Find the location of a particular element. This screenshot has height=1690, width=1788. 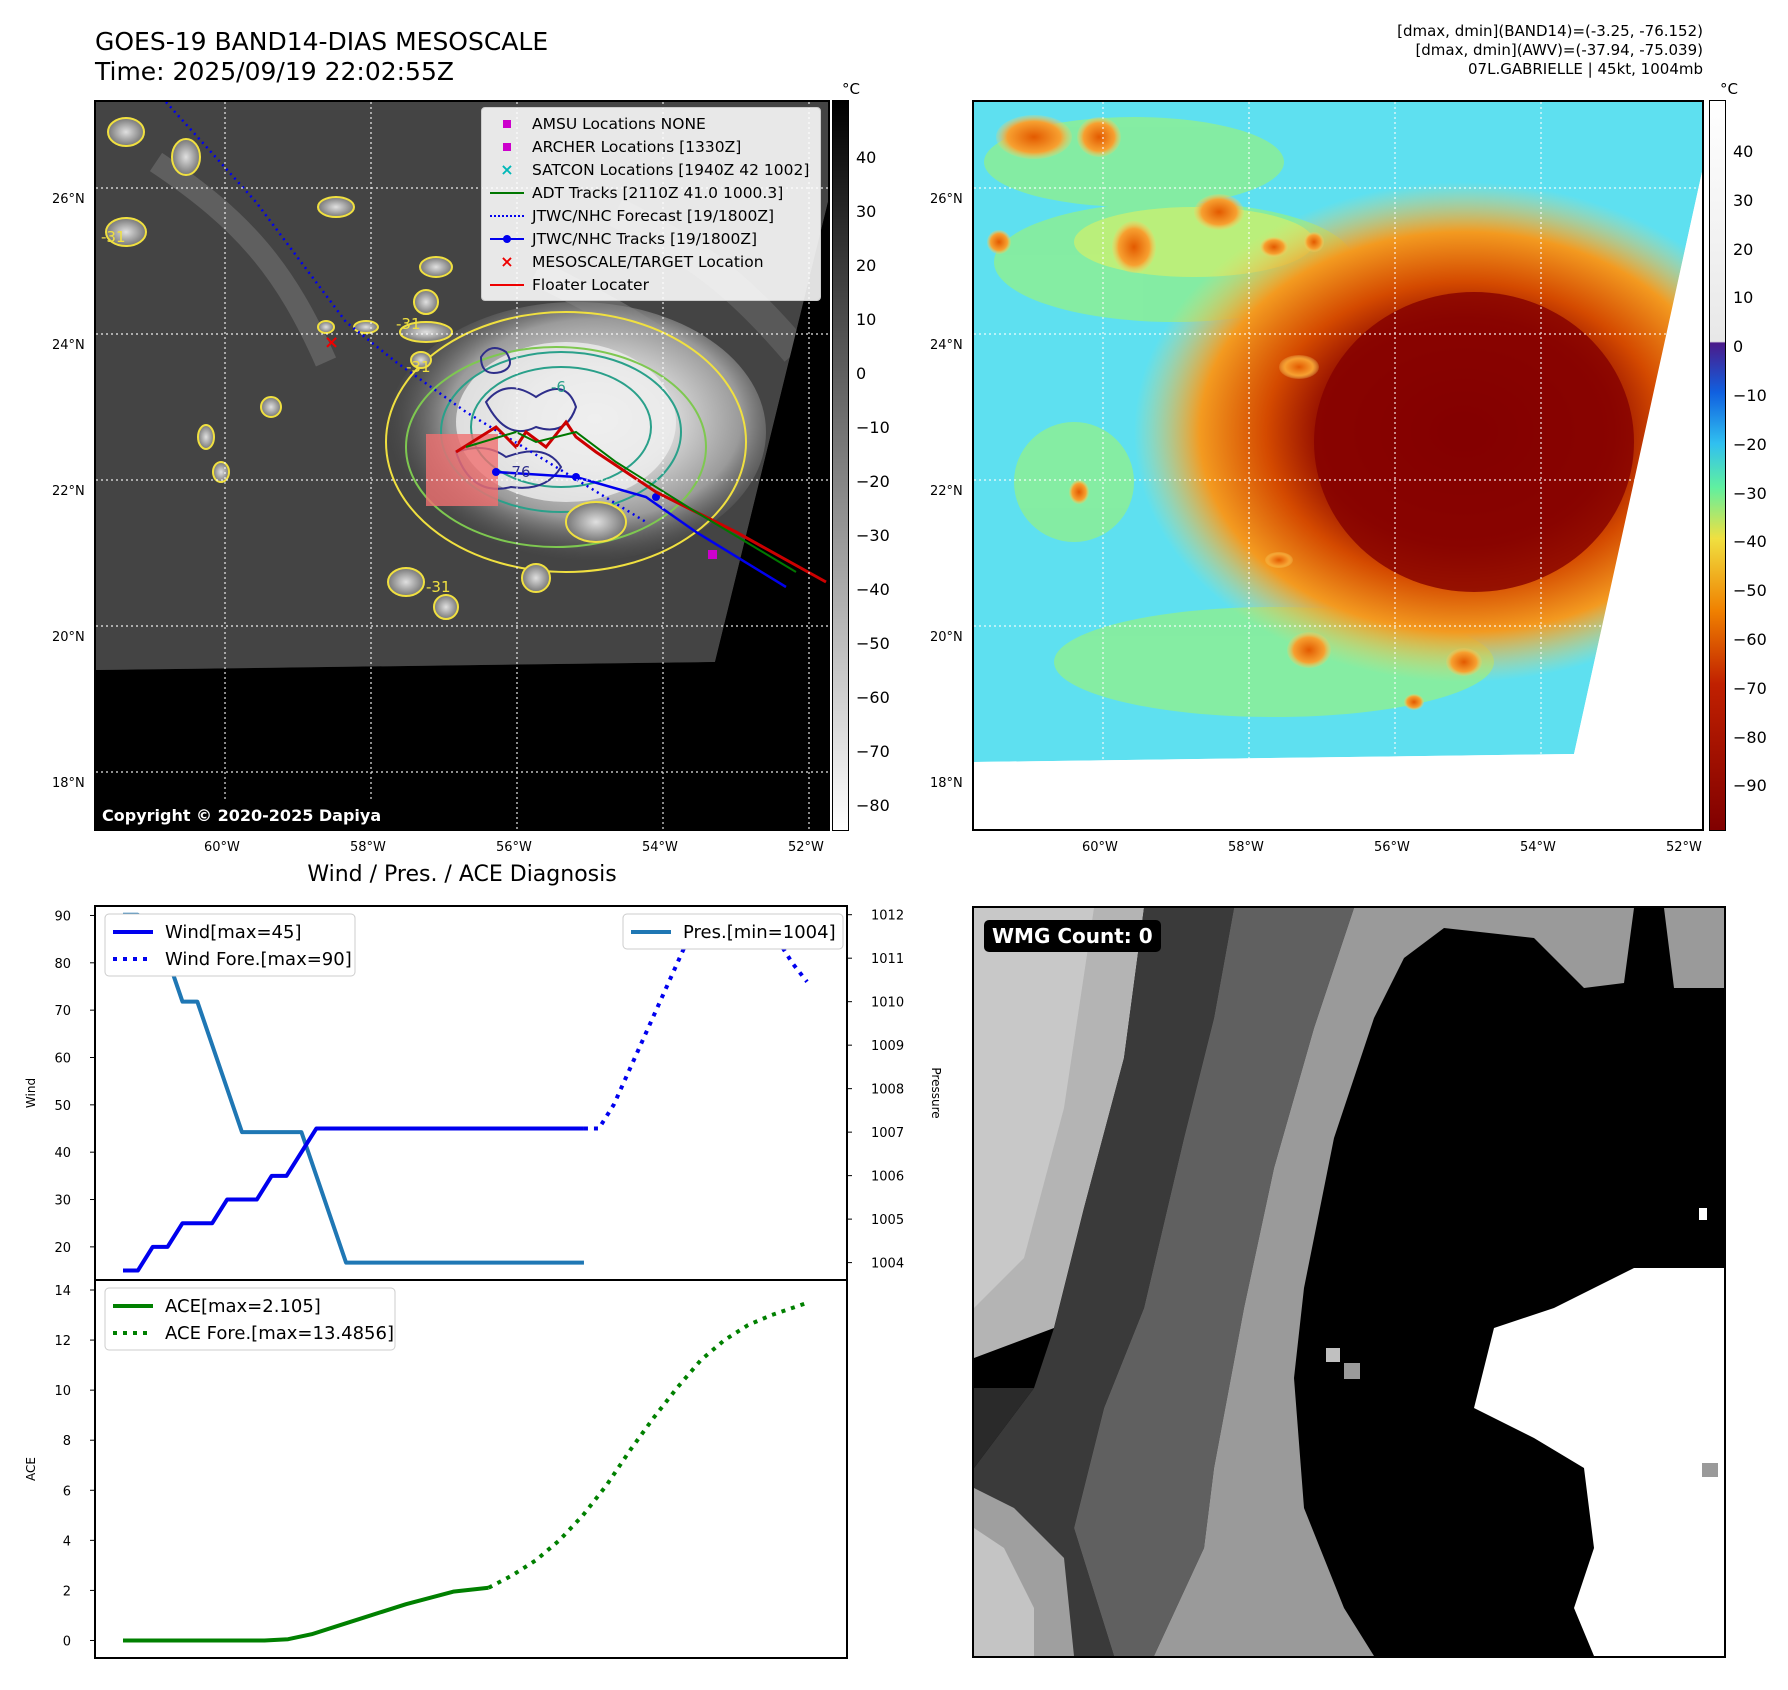

y-tick-label: 30 is located at coordinates (62, 1201).